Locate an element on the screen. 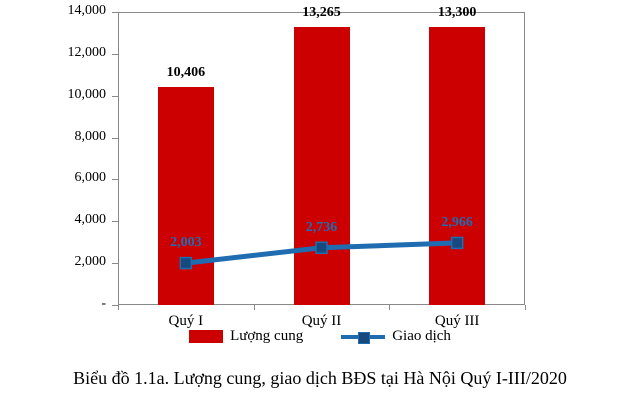 Image resolution: width=640 pixels, height=401 pixels. bar-value-label: 10,406 is located at coordinates (186, 73).